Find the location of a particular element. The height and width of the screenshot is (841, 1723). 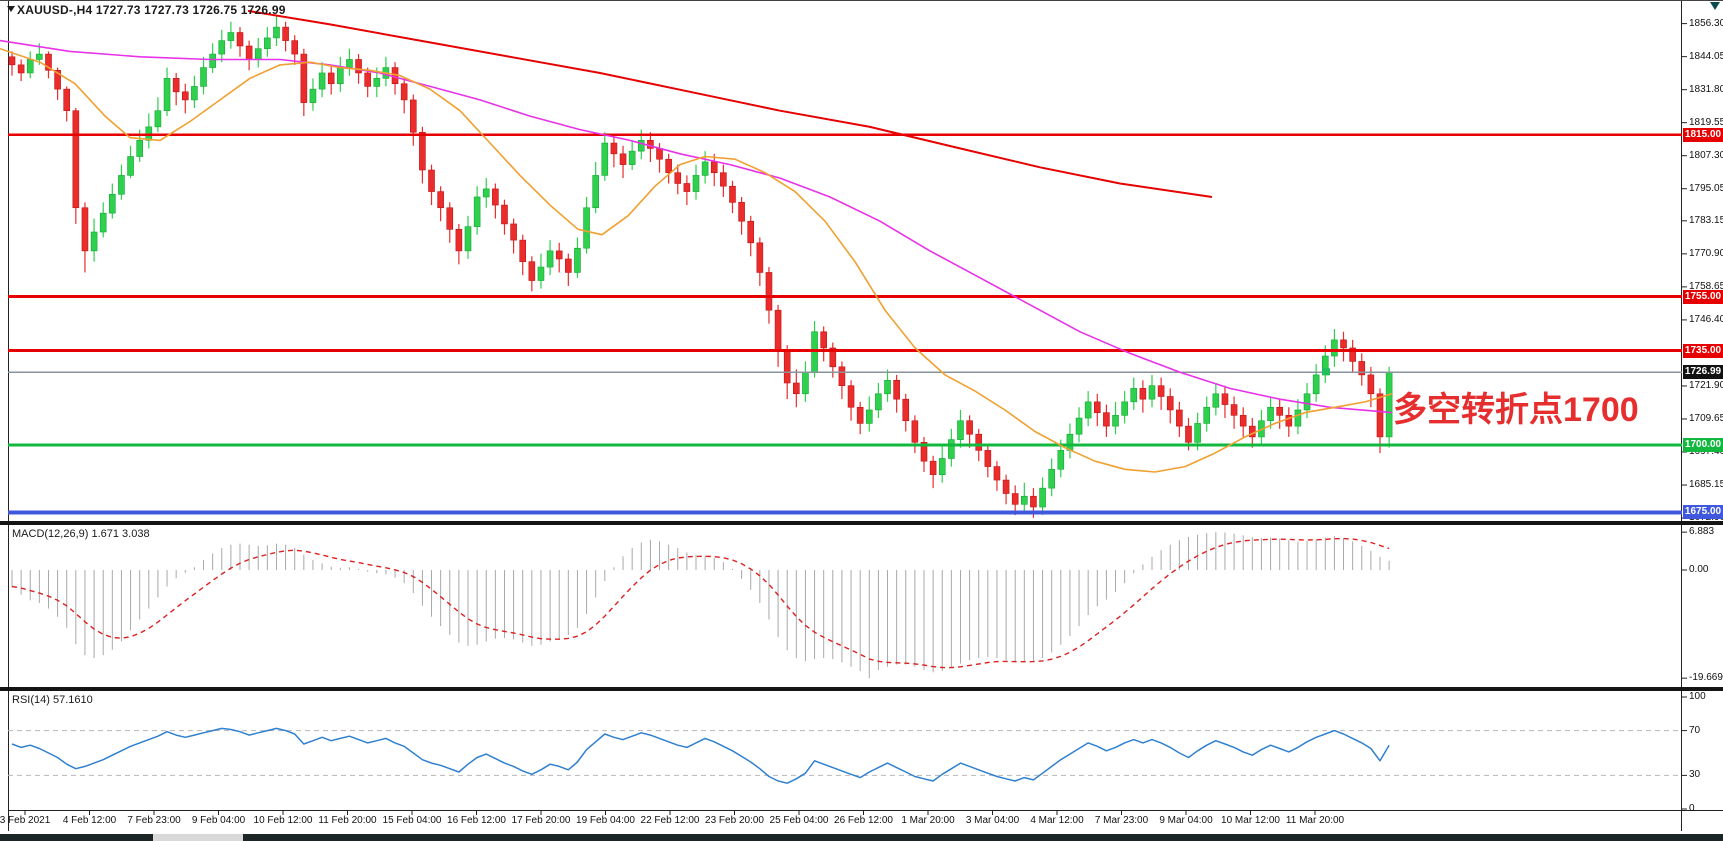

time-tick-label: 3 Mar 04:00 is located at coordinates (992, 820).